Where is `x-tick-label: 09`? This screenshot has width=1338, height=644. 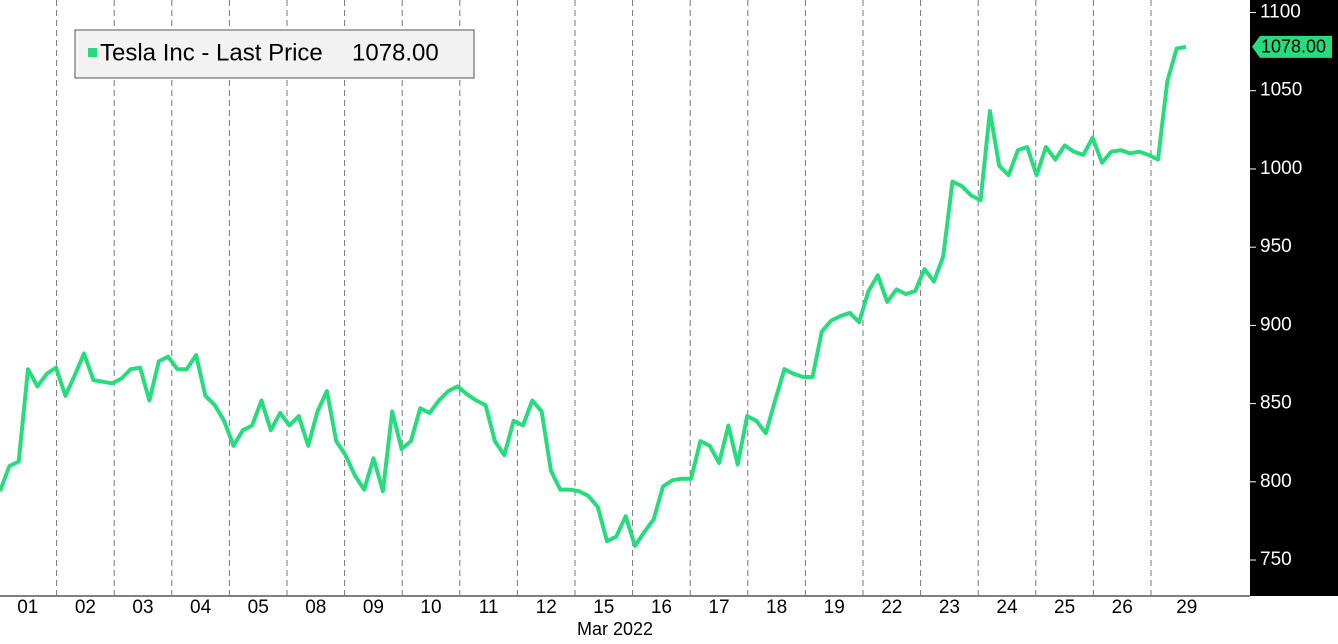 x-tick-label: 09 is located at coordinates (373, 607).